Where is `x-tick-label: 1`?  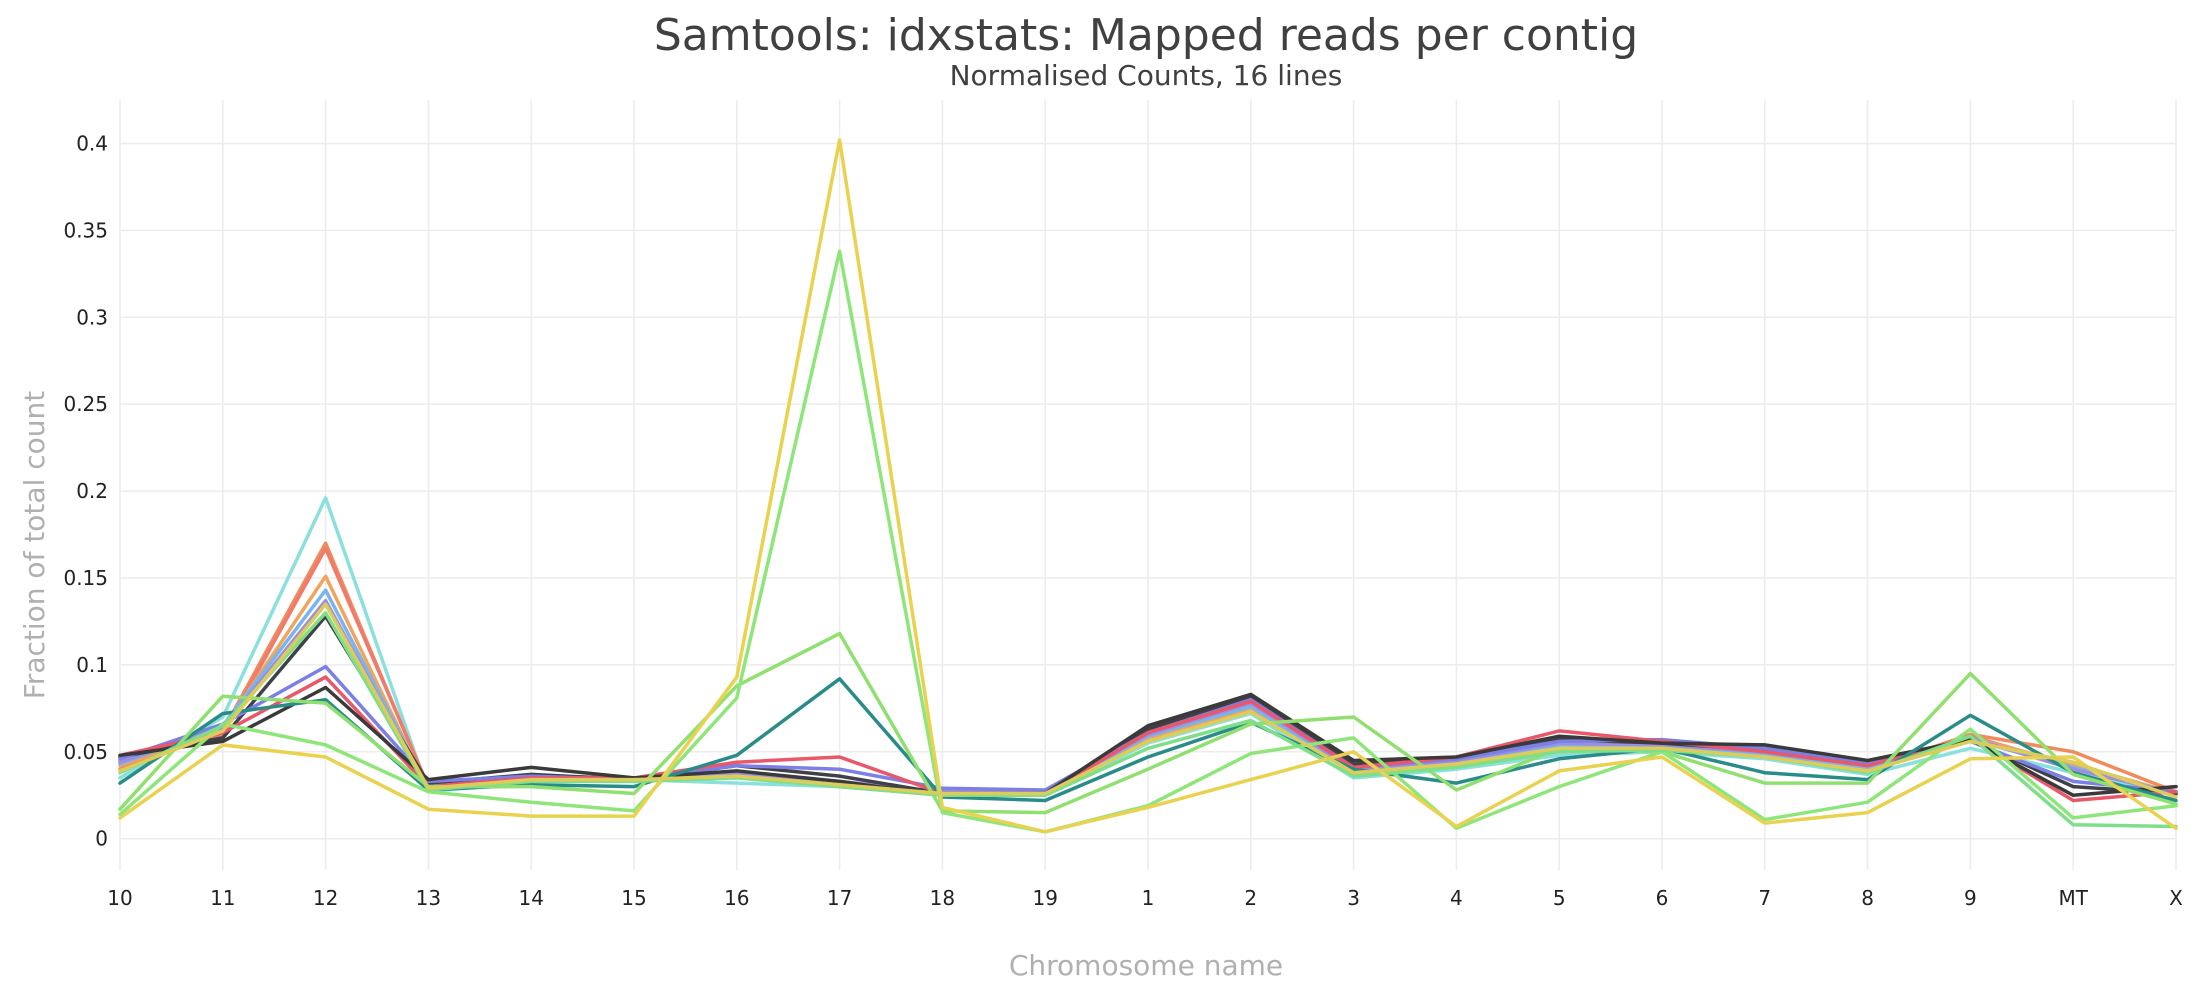
x-tick-label: 1 is located at coordinates (1148, 898).